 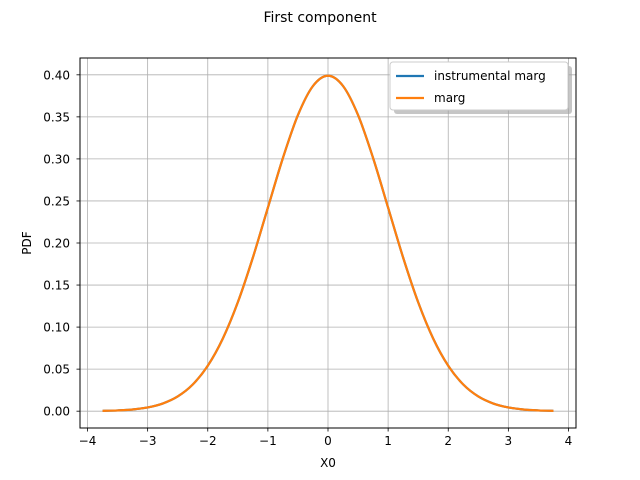 What do you see at coordinates (56, 412) in the screenshot?
I see `y-tick-label: 0.00` at bounding box center [56, 412].